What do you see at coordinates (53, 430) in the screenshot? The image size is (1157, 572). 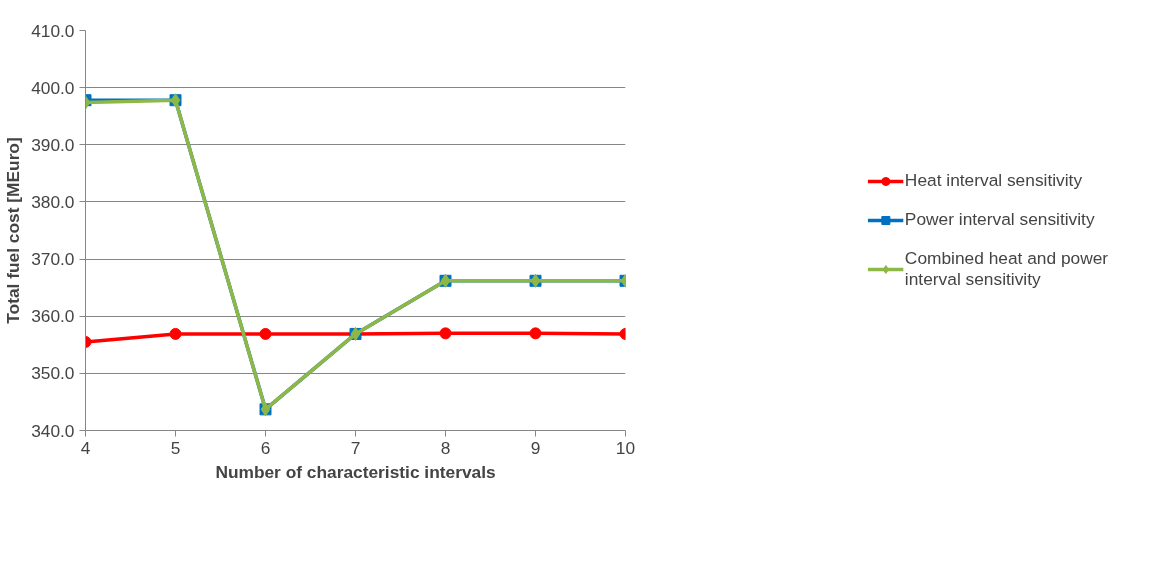 I see `y-tick-label: 340.0` at bounding box center [53, 430].